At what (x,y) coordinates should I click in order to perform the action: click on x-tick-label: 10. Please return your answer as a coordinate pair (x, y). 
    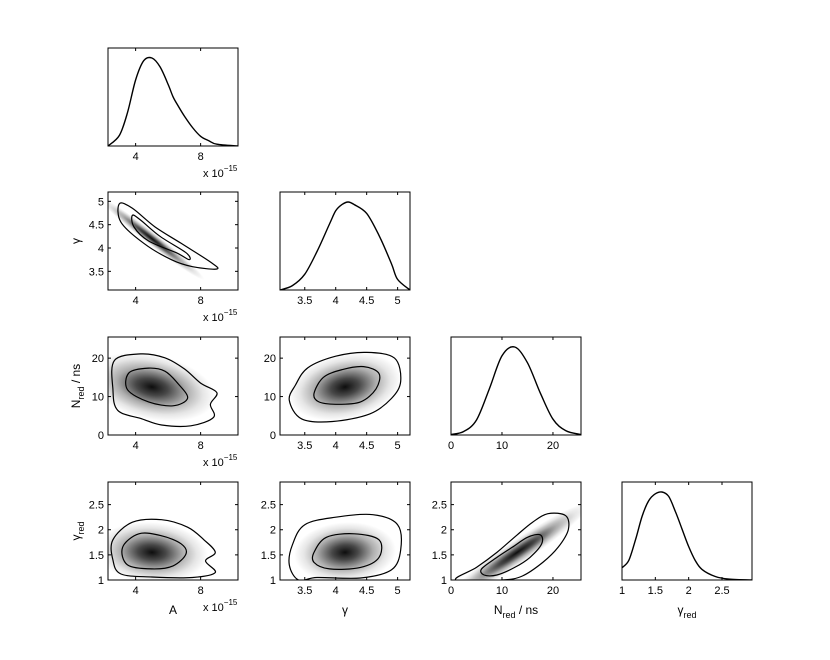
    Looking at the image, I should click on (502, 591).